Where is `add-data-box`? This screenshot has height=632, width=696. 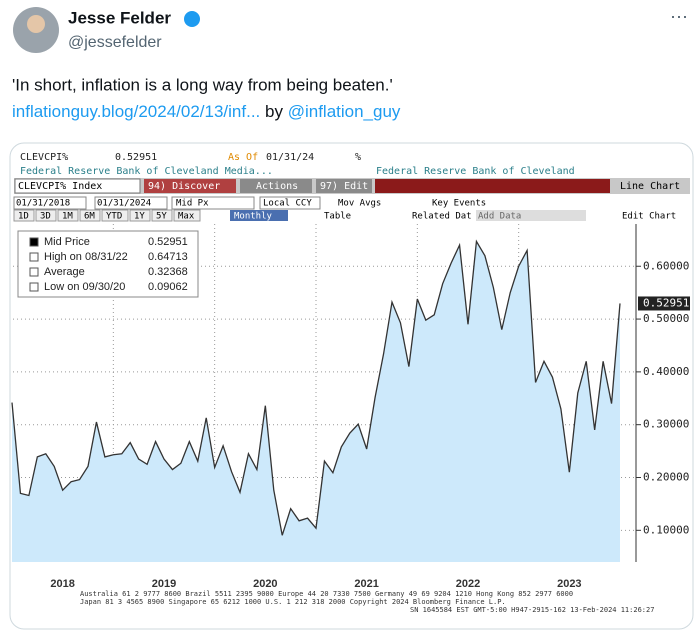
add-data-box is located at coordinates (531, 215).